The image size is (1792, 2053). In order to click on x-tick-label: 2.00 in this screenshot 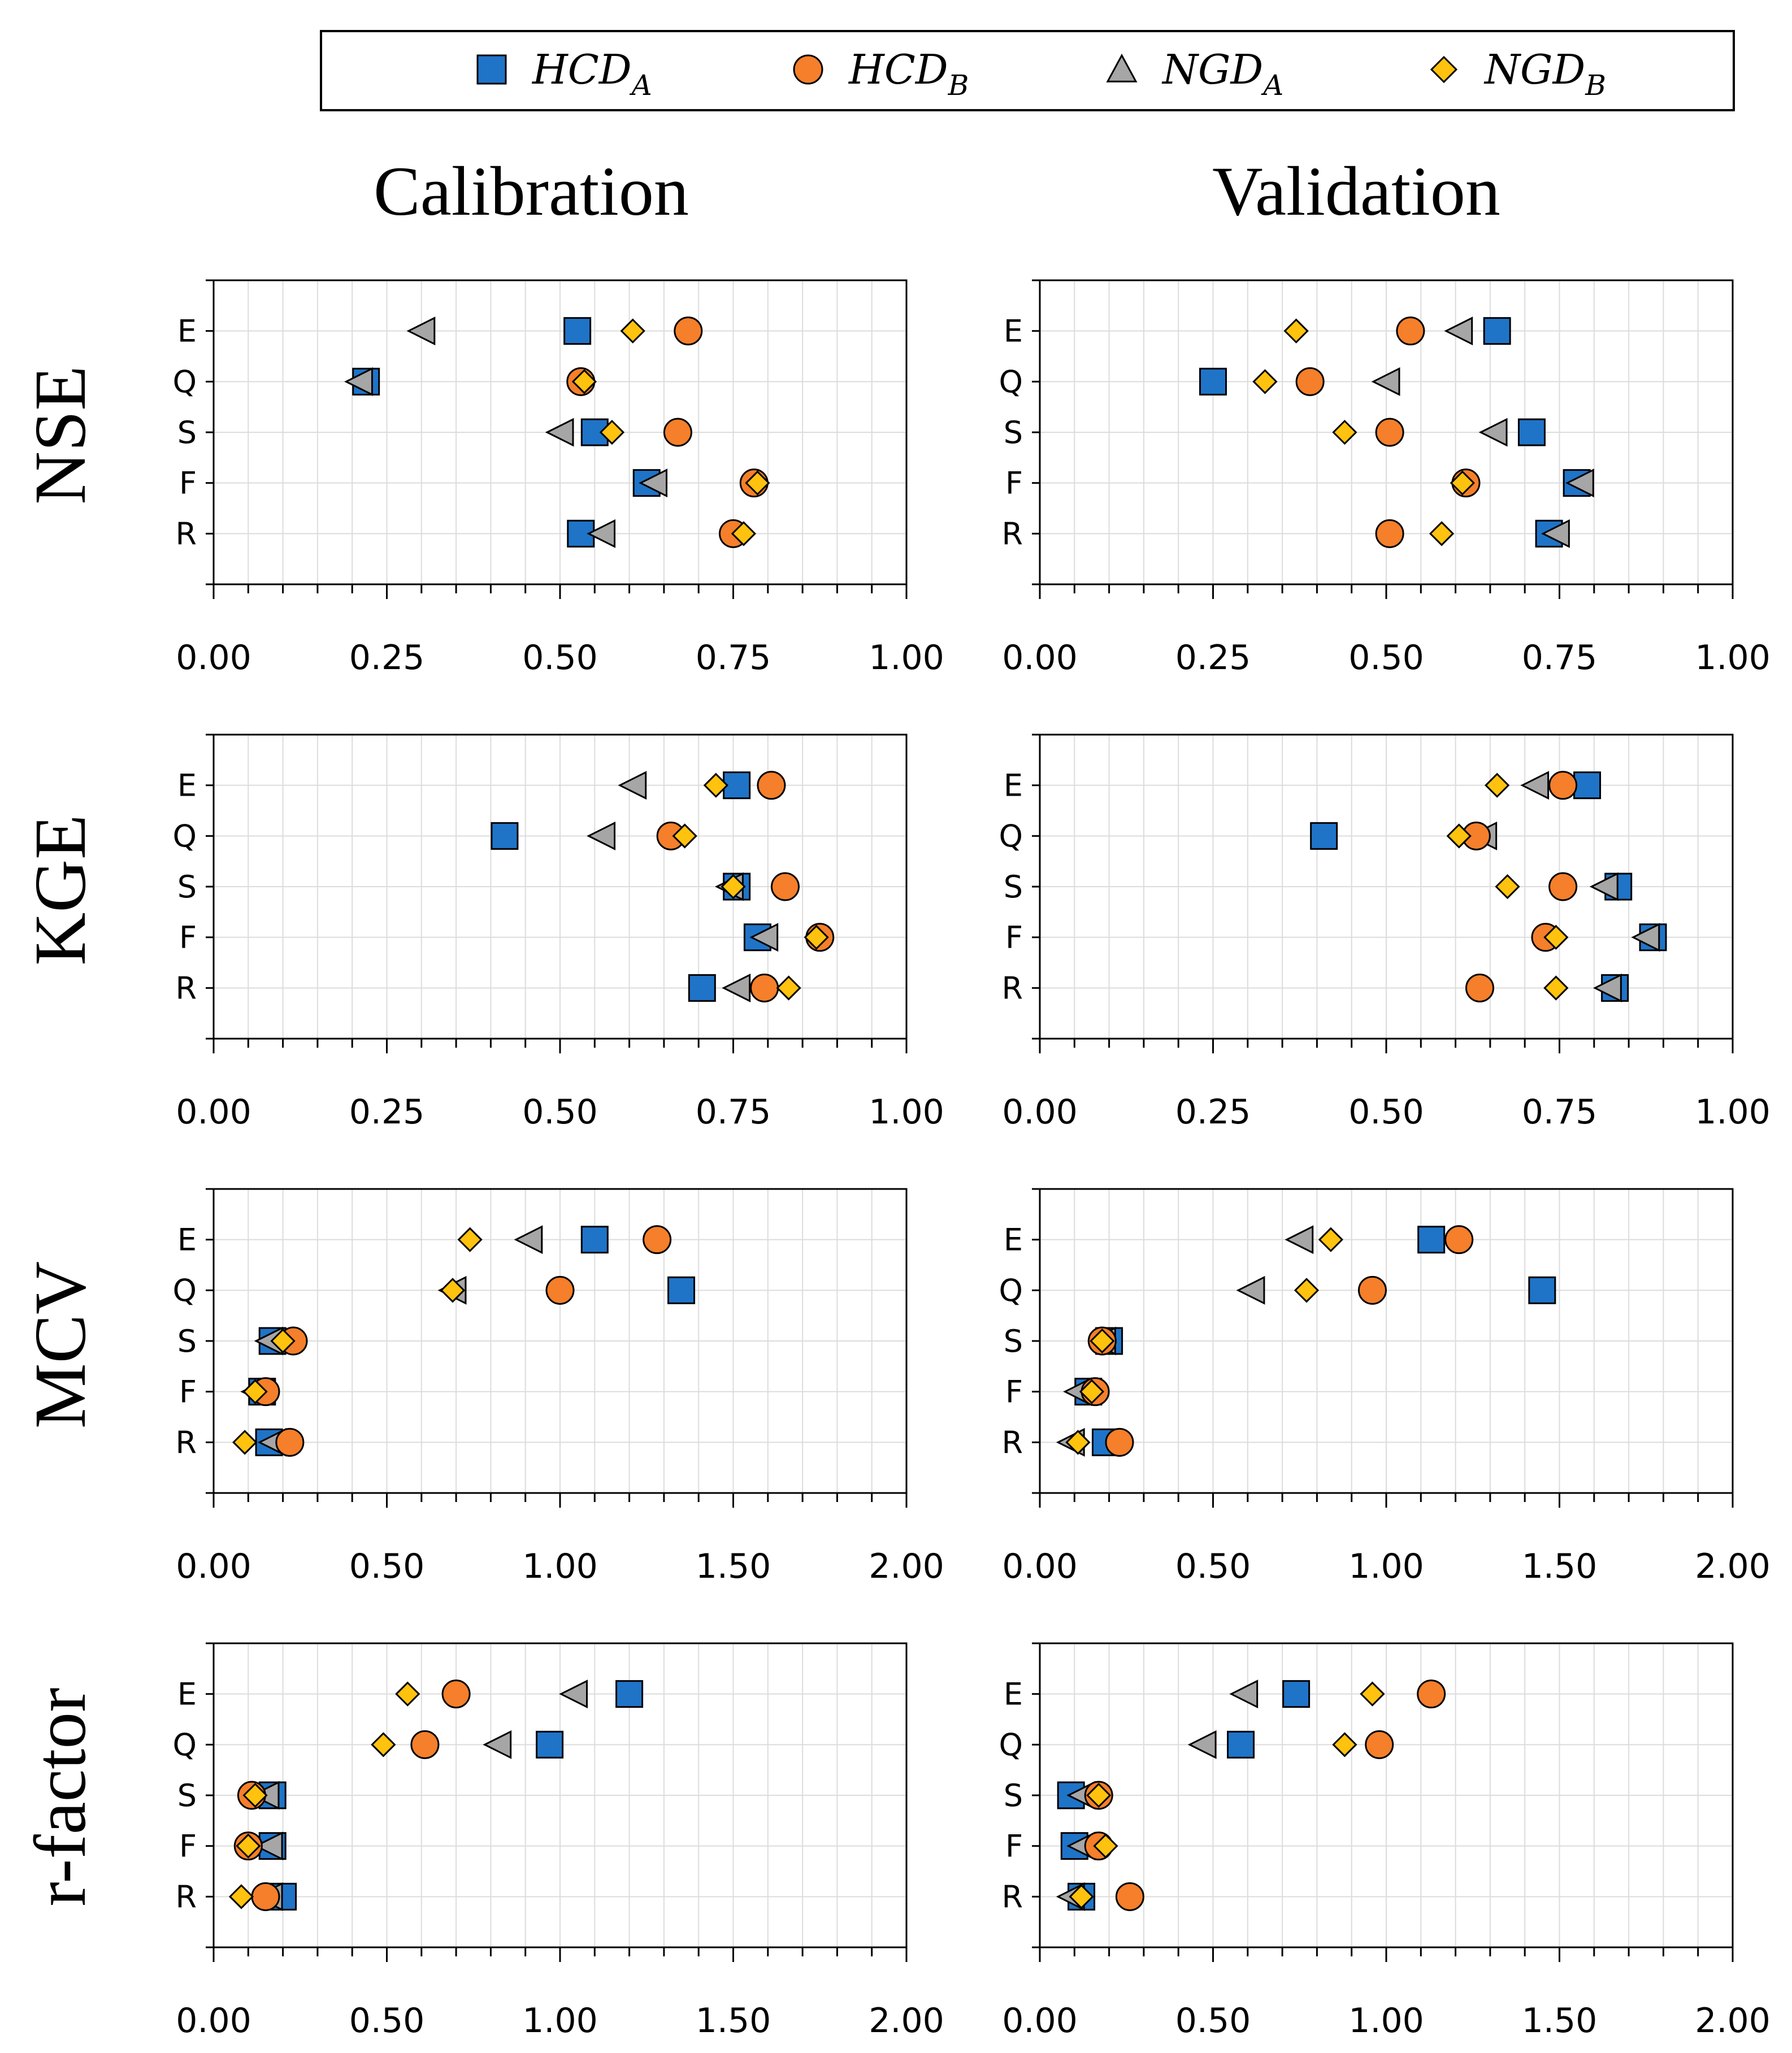, I will do `click(906, 1566)`.